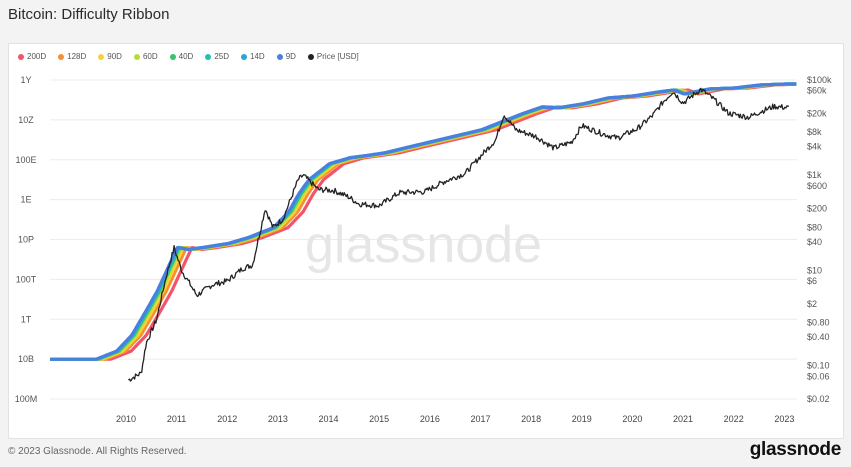 The height and width of the screenshot is (467, 851). Describe the element at coordinates (814, 175) in the screenshot. I see `y-right-tick-label: $1k` at that location.